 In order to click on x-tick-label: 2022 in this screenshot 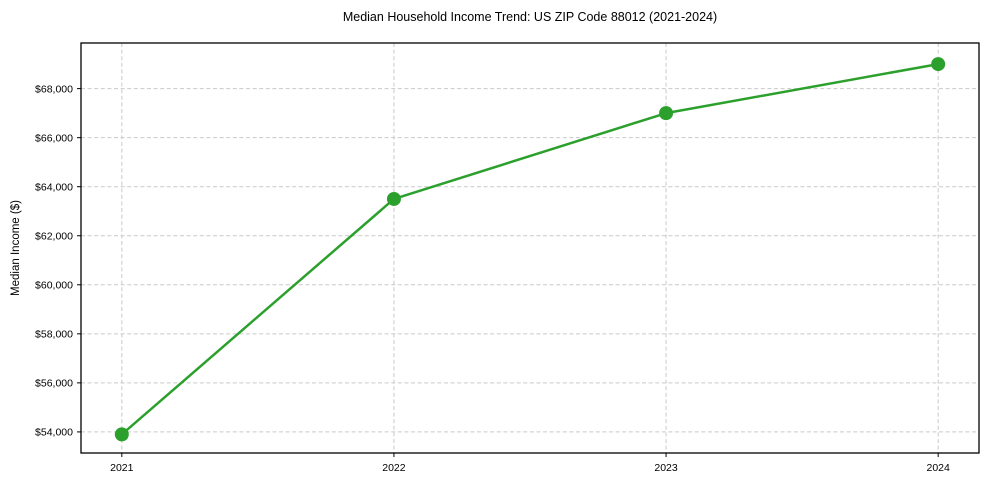, I will do `click(394, 468)`.